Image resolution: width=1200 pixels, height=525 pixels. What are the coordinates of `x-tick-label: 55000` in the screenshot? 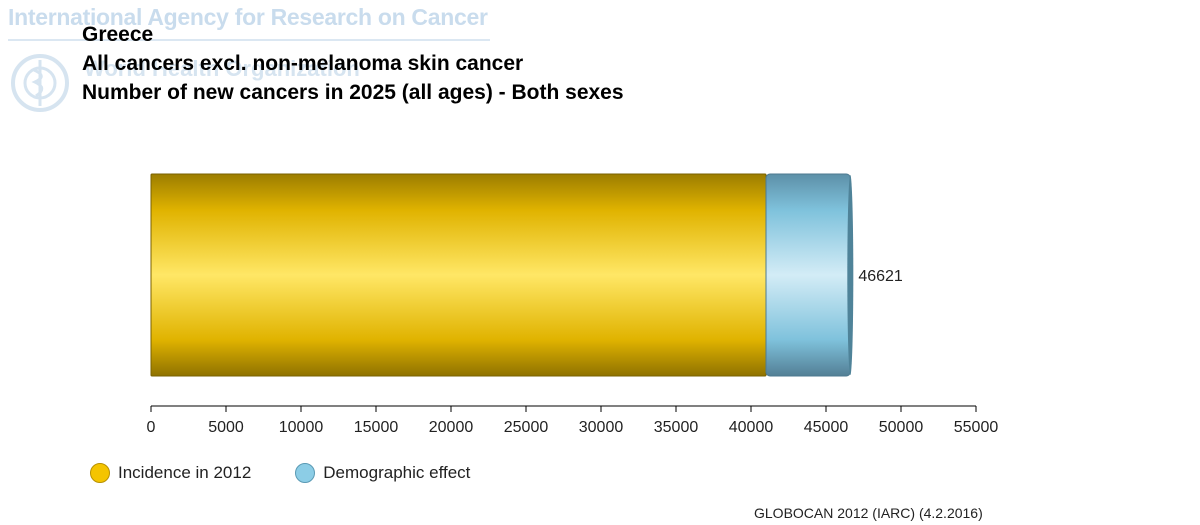 It's located at (976, 427).